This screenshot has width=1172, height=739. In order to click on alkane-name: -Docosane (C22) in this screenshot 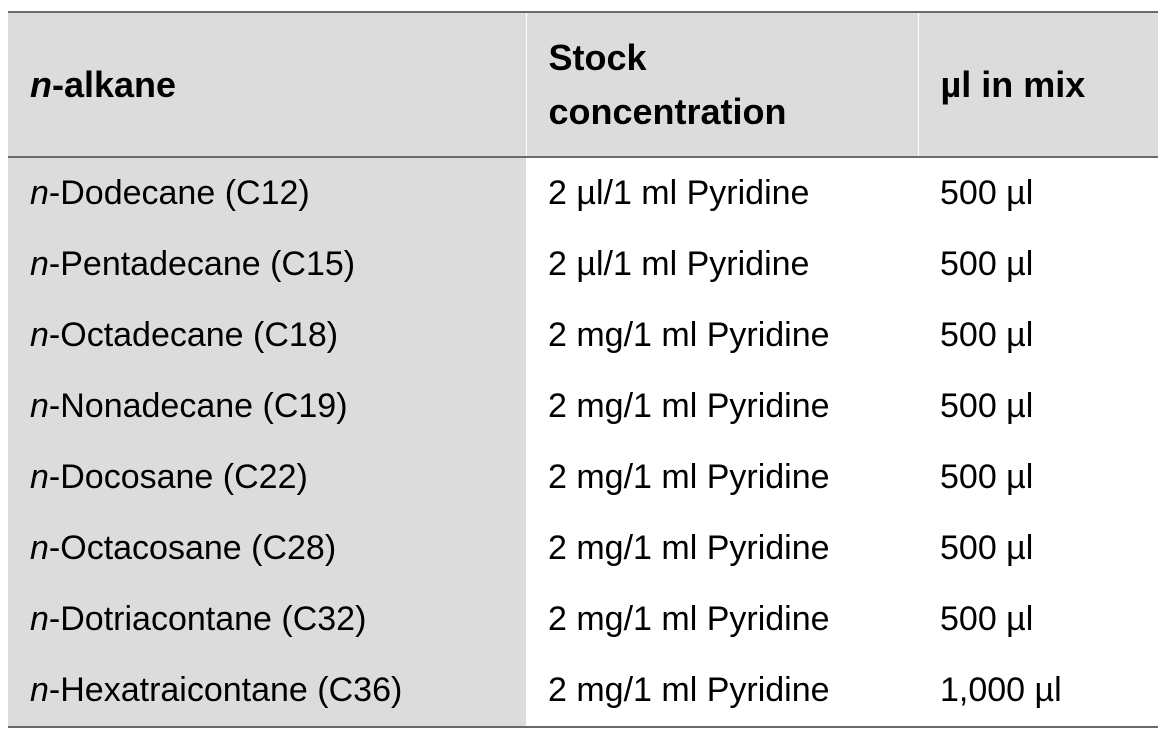, I will do `click(178, 477)`.